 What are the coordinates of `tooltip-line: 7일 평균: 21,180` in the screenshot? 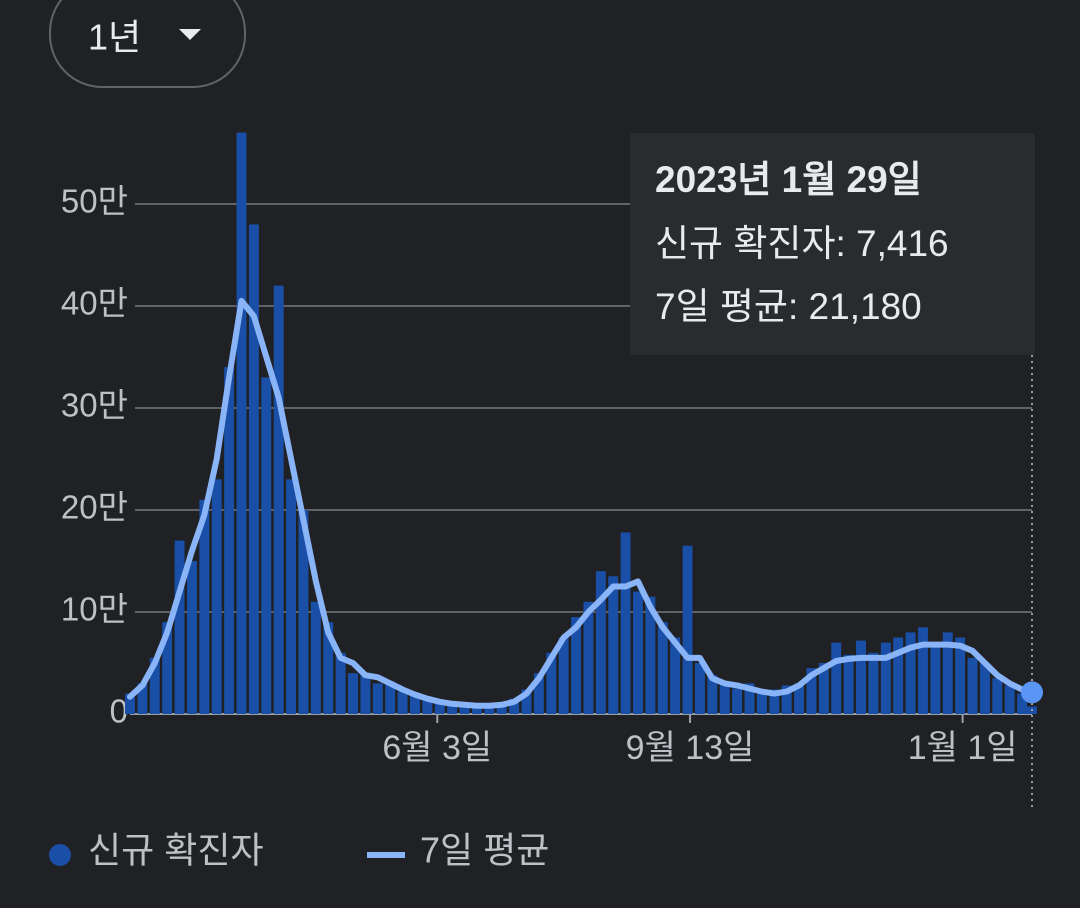 It's located at (788, 306).